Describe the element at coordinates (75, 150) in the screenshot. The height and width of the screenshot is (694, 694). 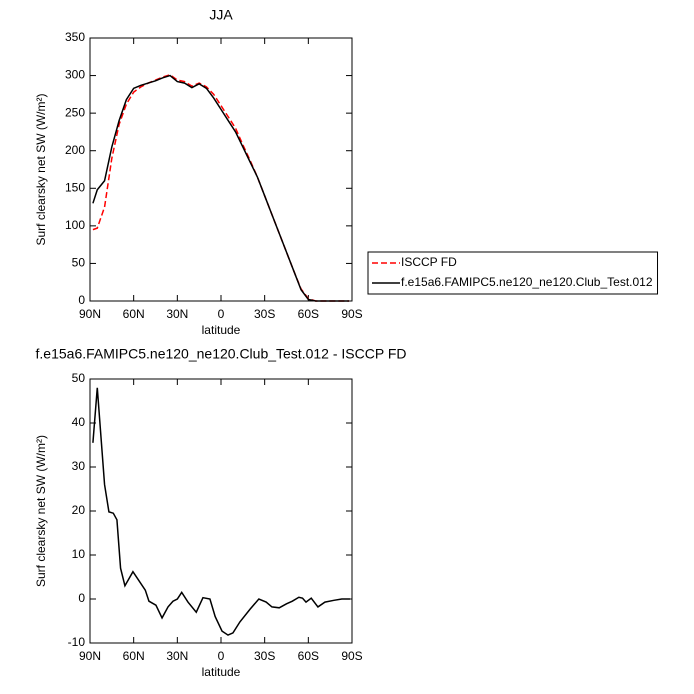
I see `y-tick-label: 200` at that location.